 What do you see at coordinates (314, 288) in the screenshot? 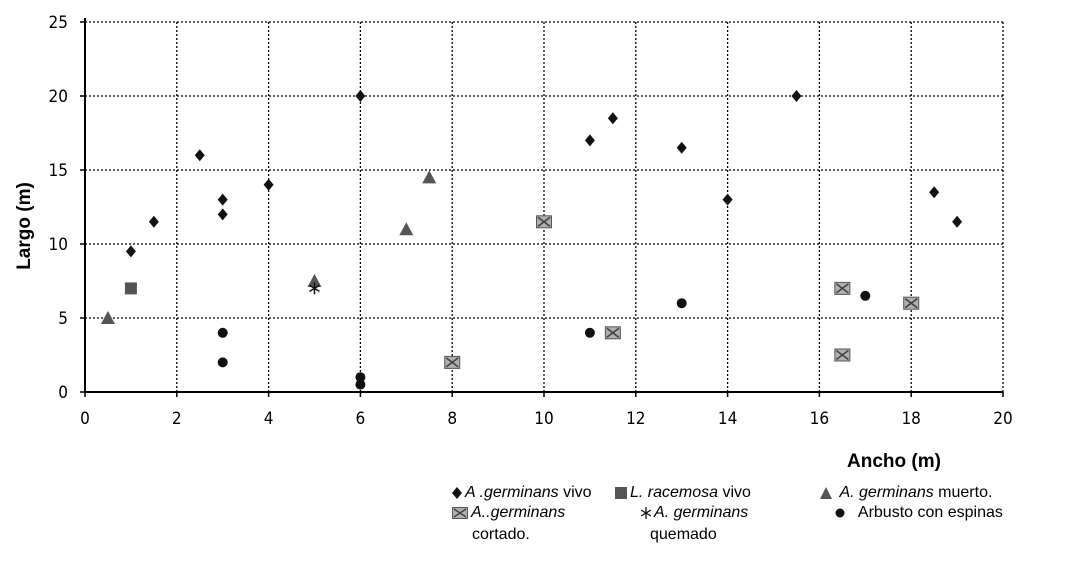
I see `point-asterisk` at bounding box center [314, 288].